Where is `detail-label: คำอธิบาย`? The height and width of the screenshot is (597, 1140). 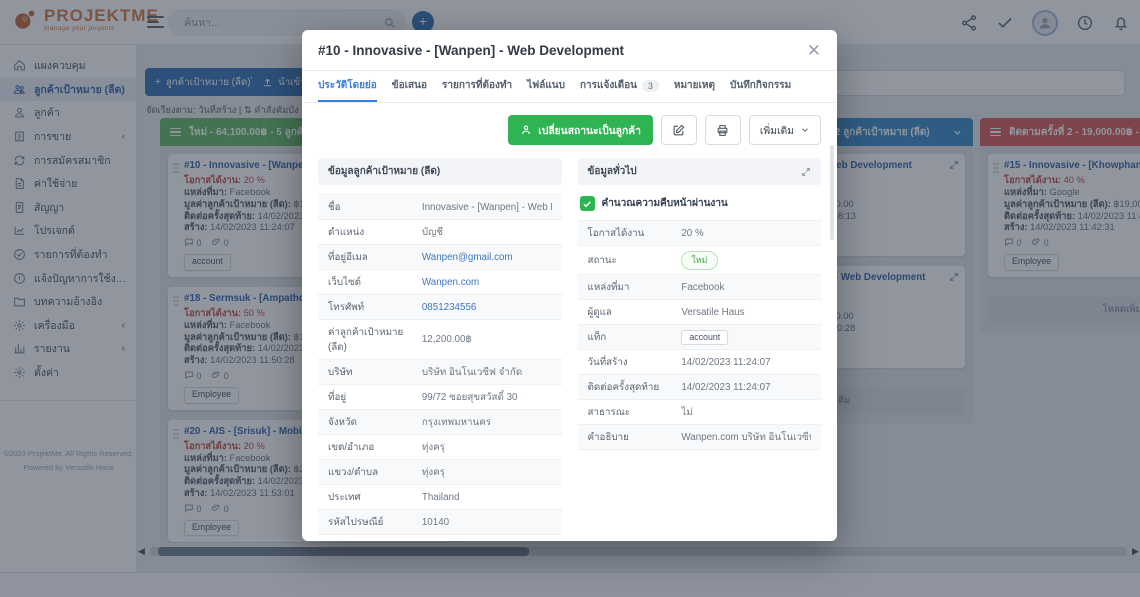
detail-label: คำอธิบาย is located at coordinates (608, 437).